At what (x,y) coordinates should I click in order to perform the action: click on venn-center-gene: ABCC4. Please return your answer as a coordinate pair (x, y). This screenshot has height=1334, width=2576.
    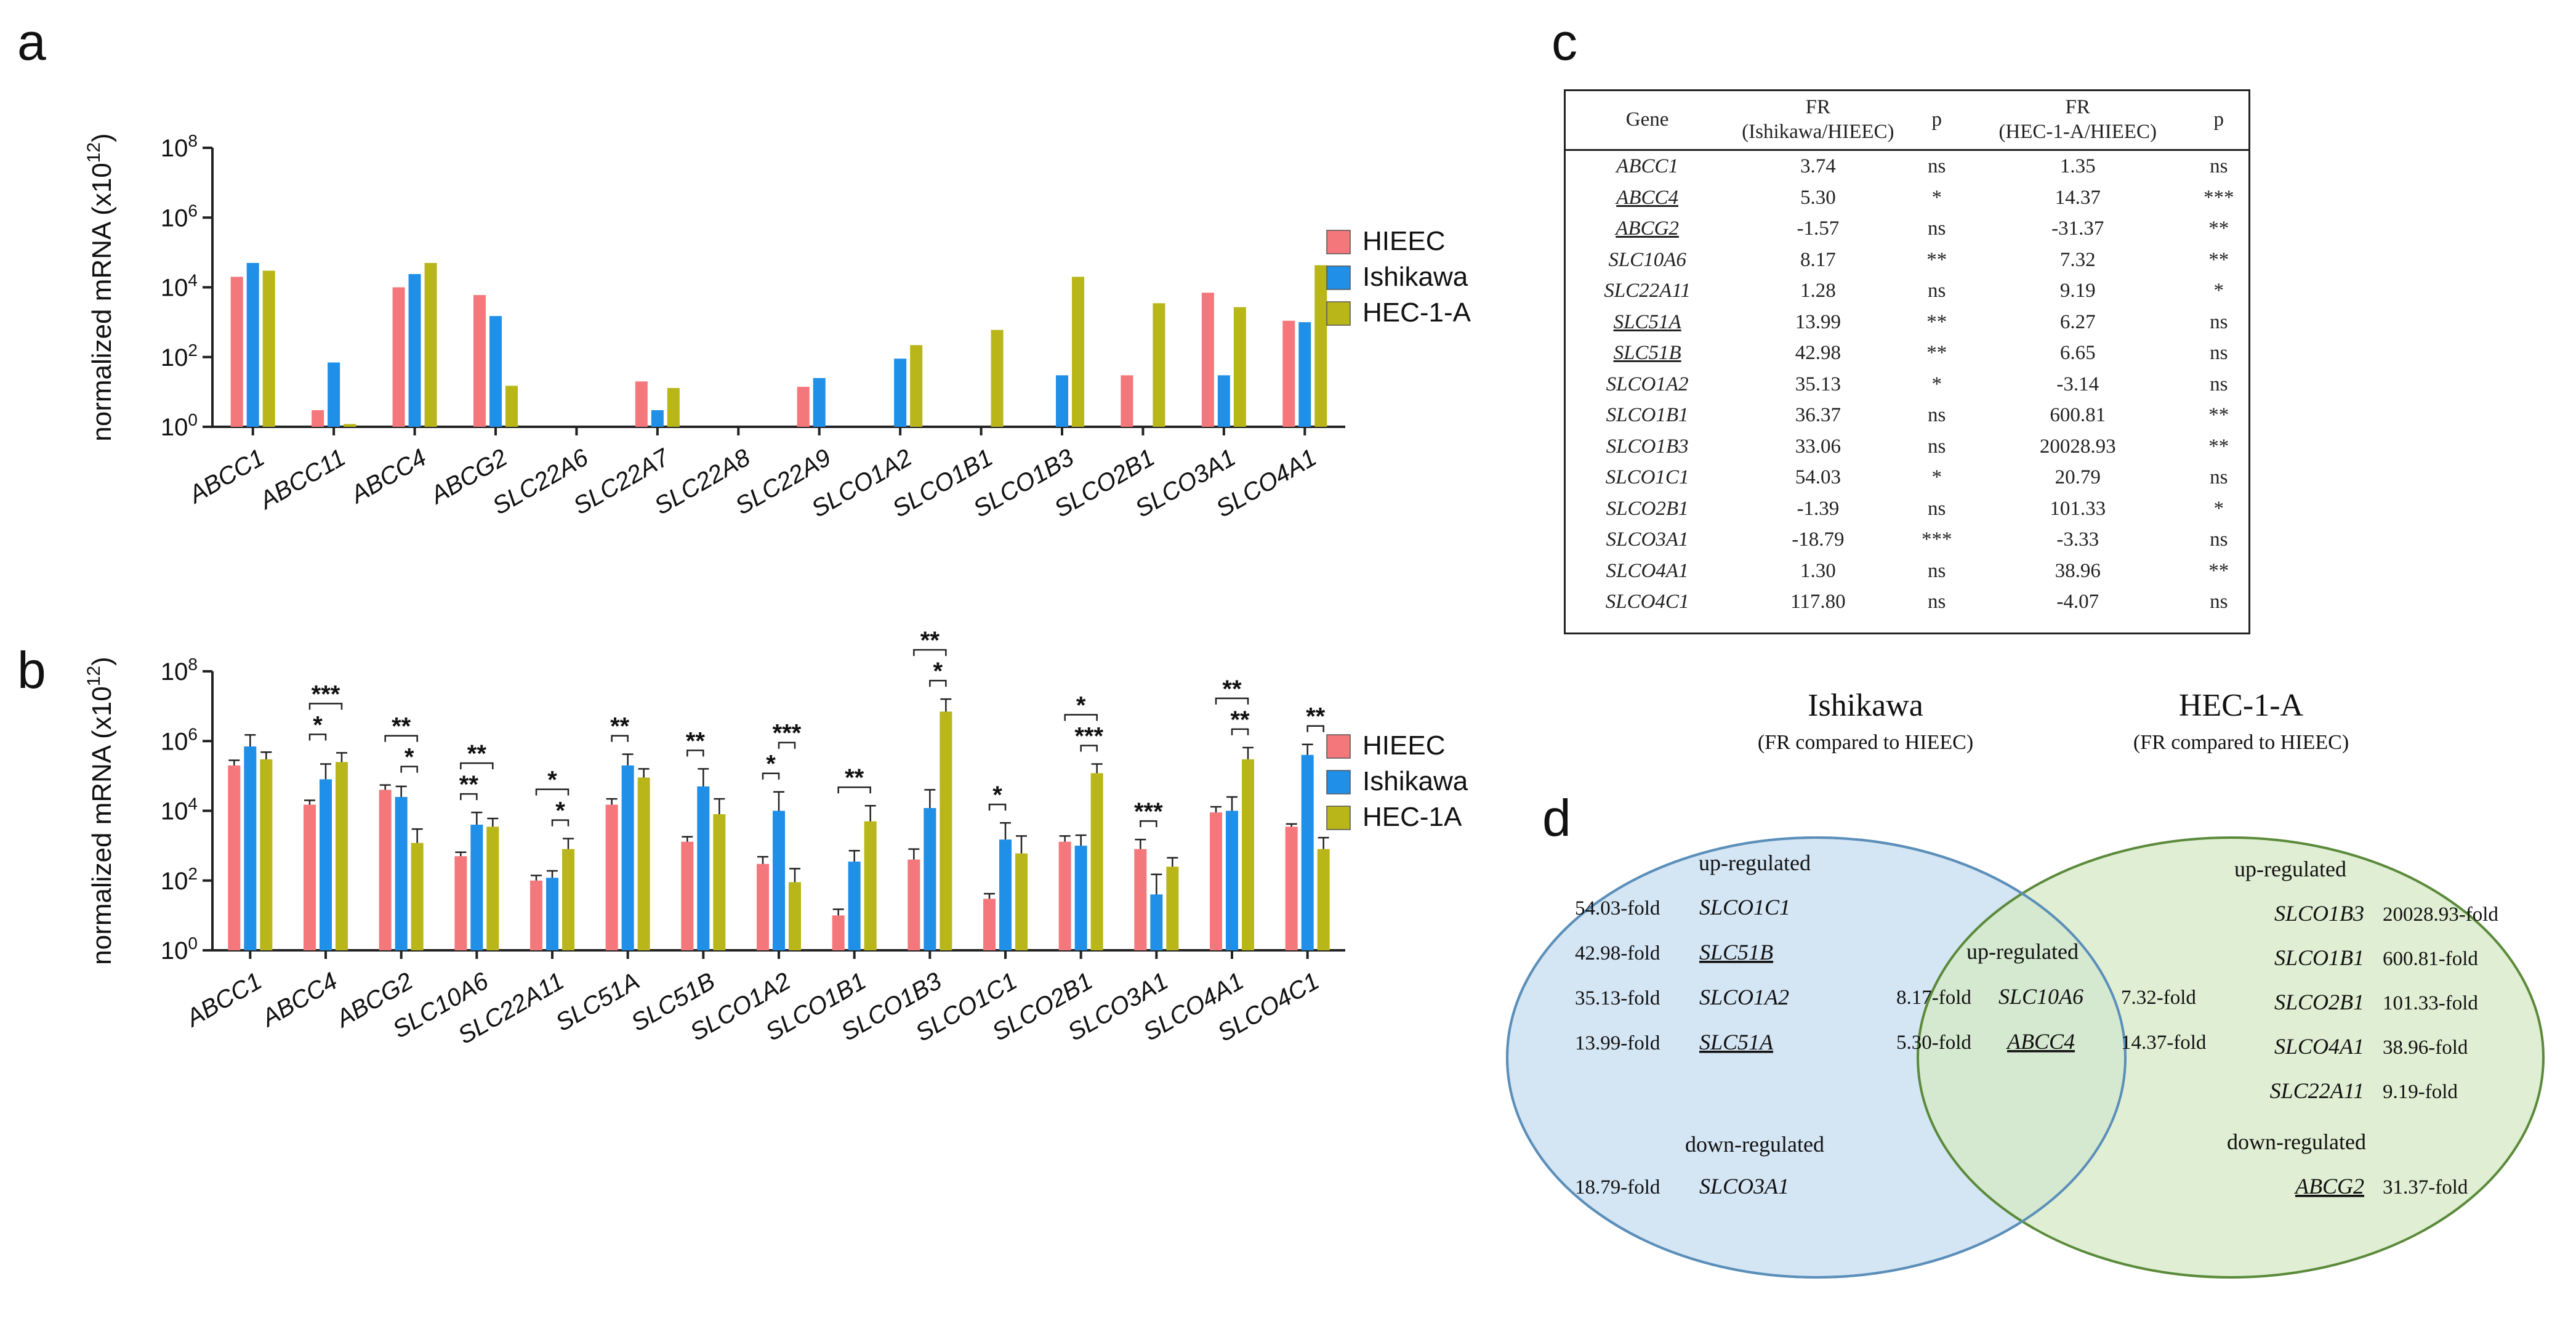
    Looking at the image, I should click on (2040, 1041).